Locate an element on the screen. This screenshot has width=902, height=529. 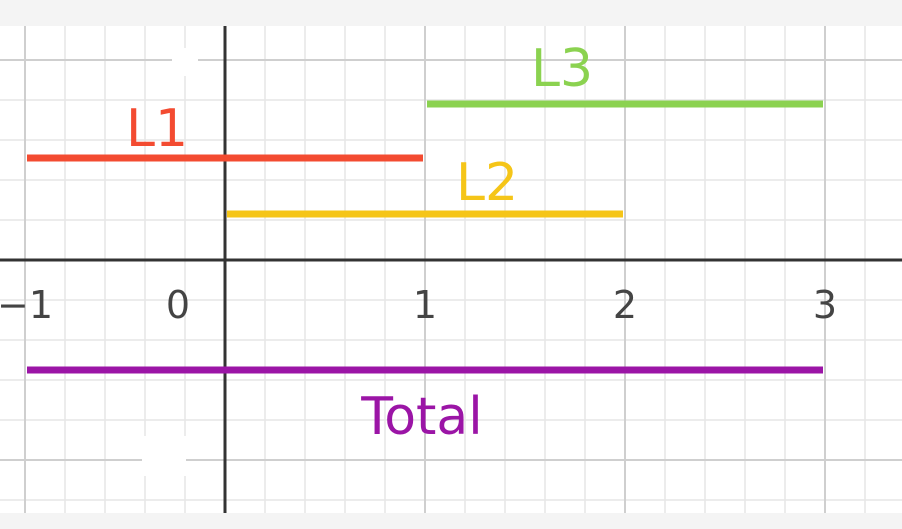
x-tick-labels: −1 0 1 2 3 is located at coordinates (418, 305).